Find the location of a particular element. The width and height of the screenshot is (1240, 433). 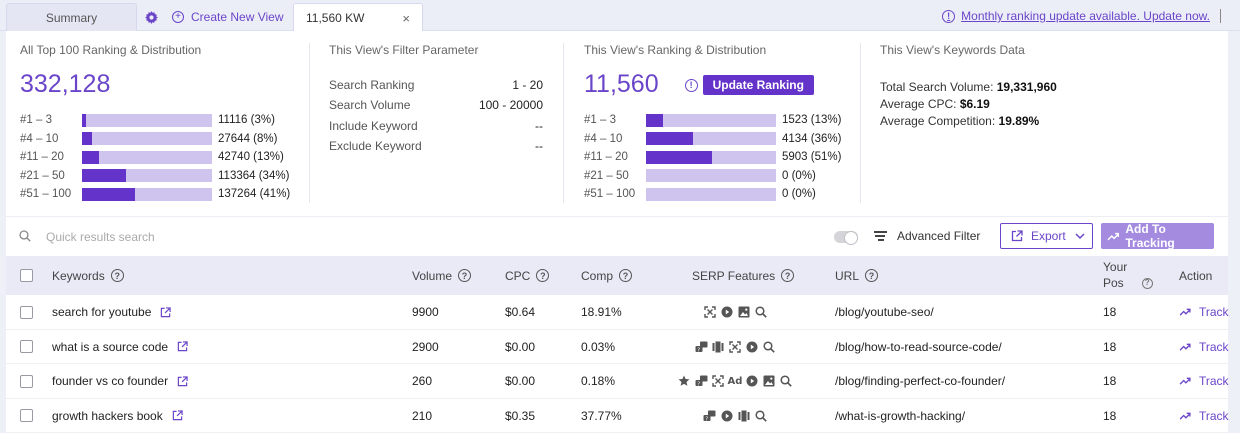

distribution-value: 5903 (51%) is located at coordinates (812, 157).